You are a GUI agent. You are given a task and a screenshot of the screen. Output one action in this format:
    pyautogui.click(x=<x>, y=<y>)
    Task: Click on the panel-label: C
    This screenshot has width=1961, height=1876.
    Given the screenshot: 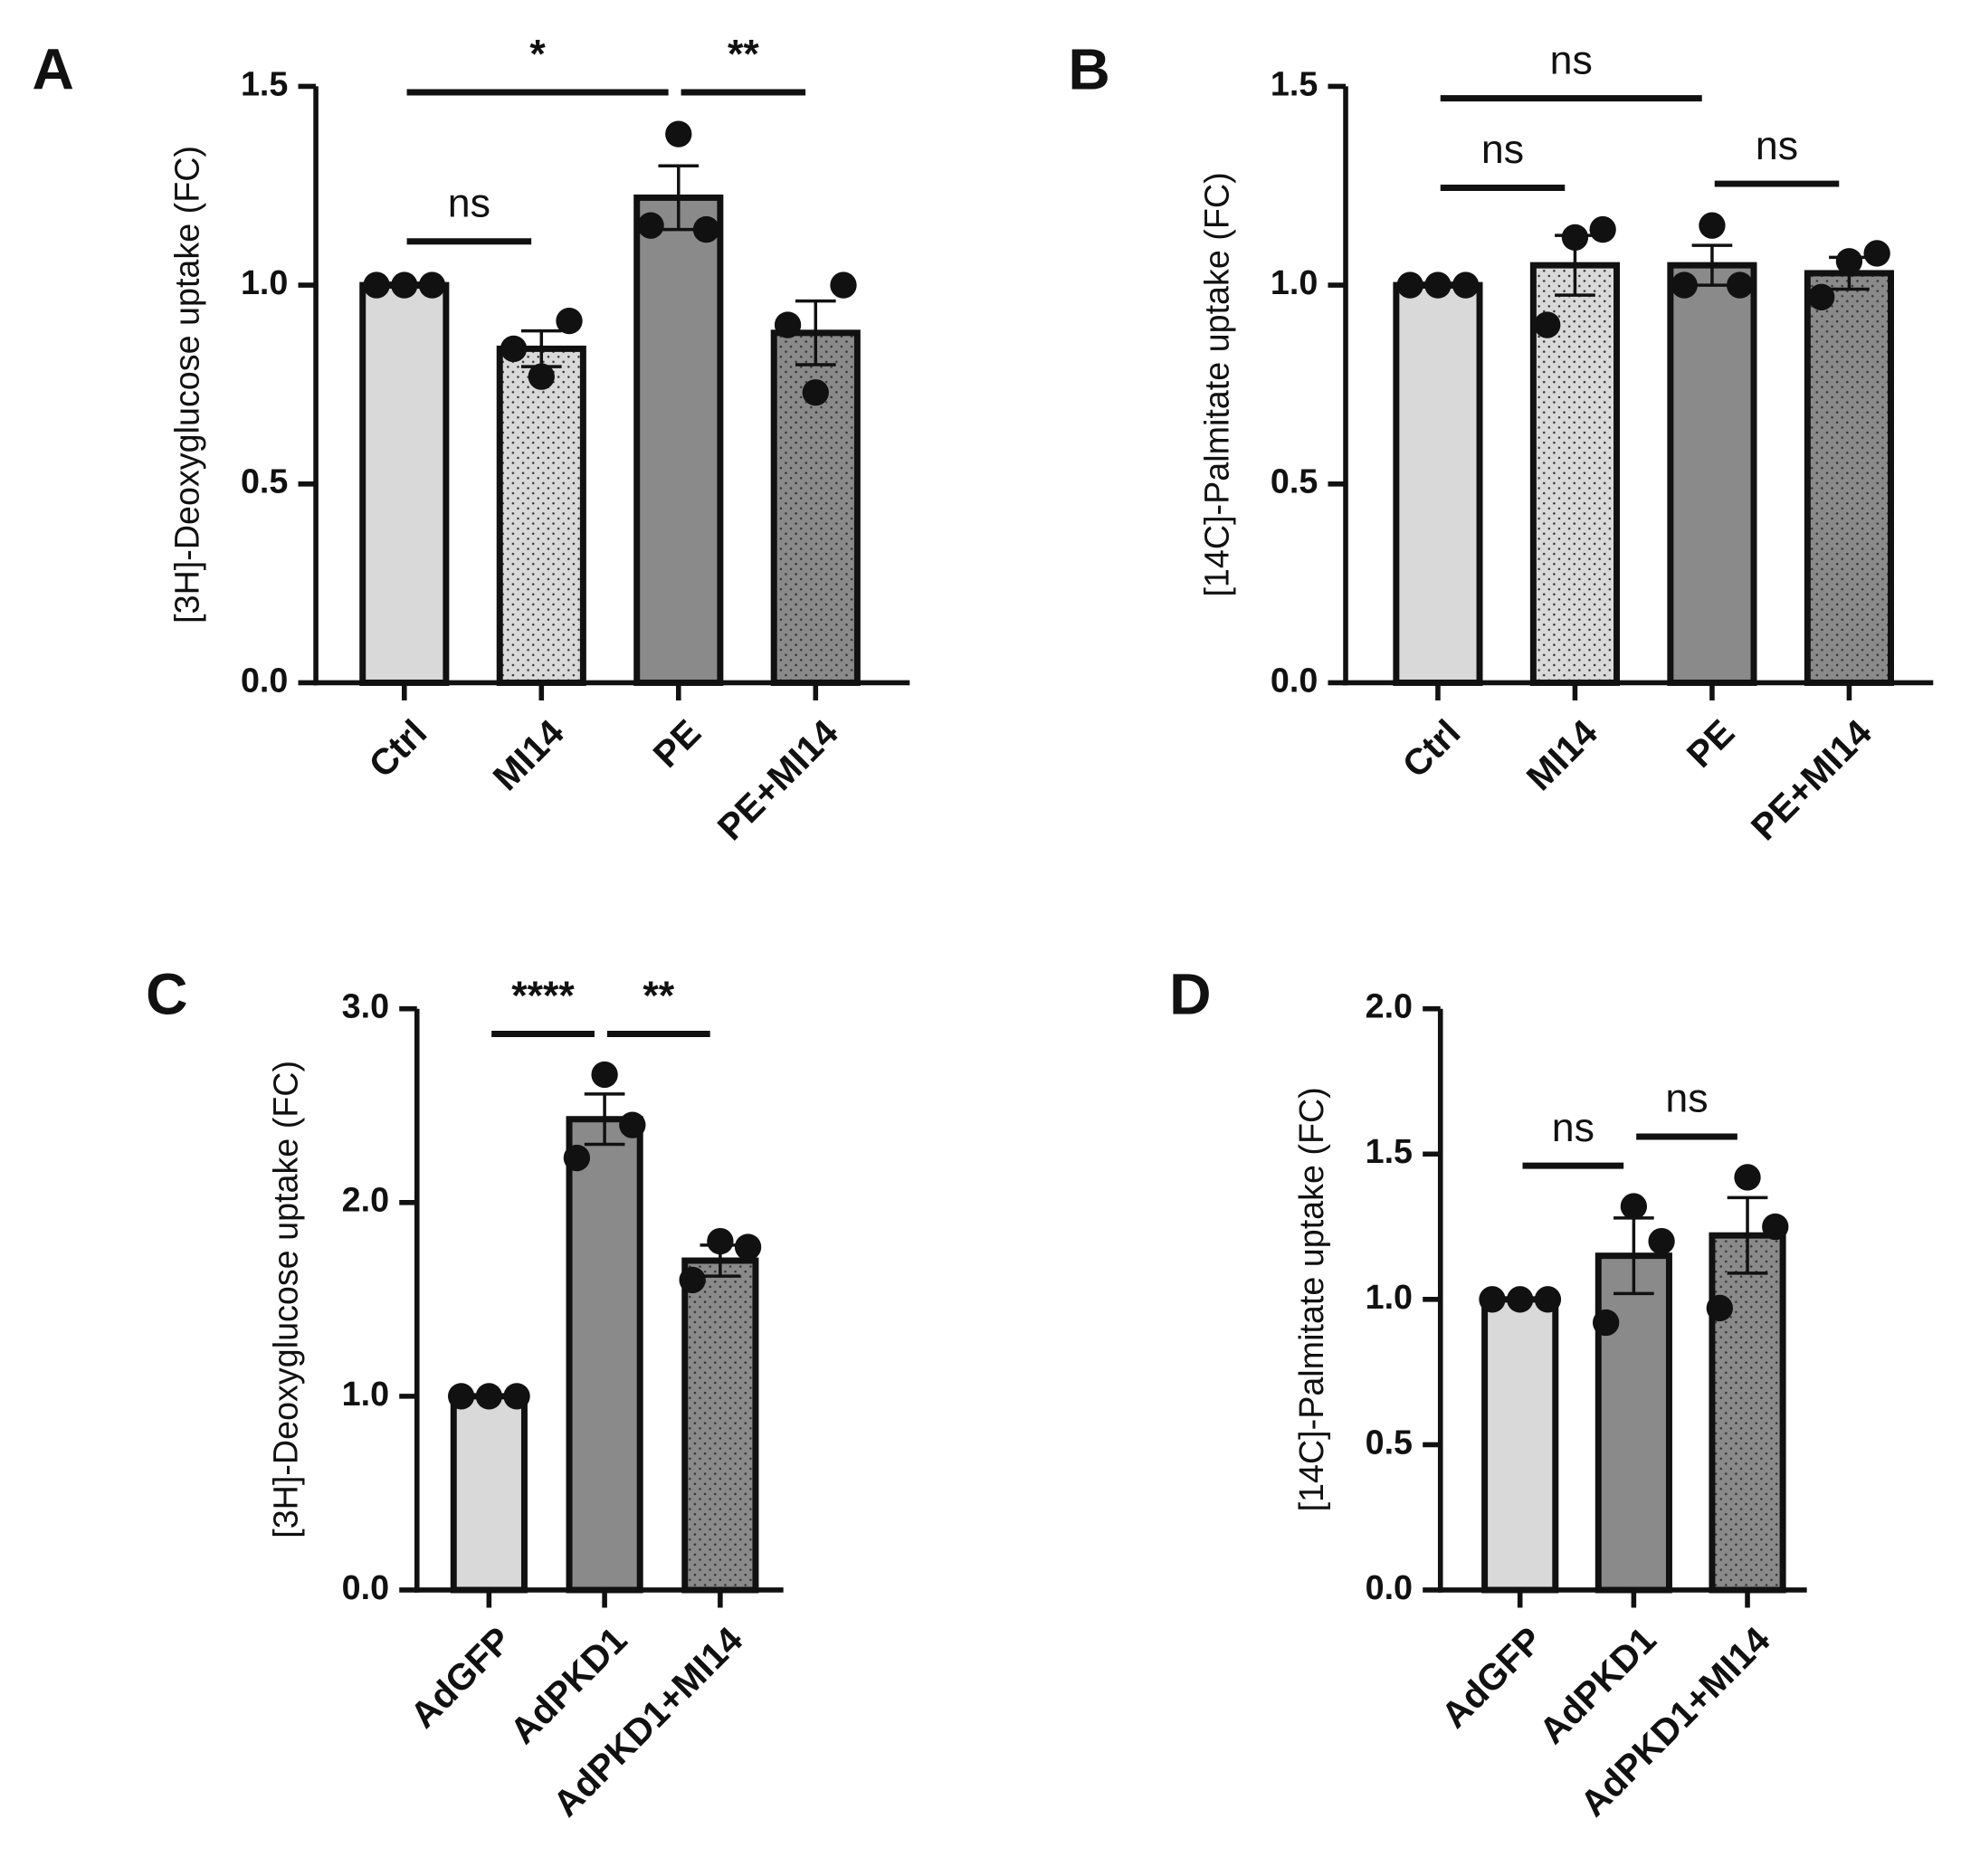 What is the action you would take?
    pyautogui.click(x=166, y=993)
    